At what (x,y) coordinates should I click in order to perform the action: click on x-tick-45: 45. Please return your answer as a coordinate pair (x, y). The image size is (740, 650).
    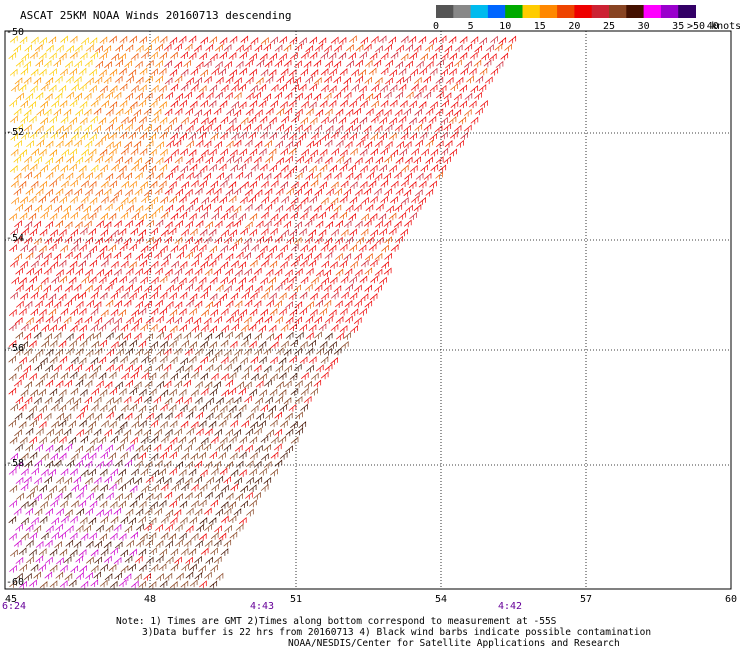
    Looking at the image, I should click on (11, 599).